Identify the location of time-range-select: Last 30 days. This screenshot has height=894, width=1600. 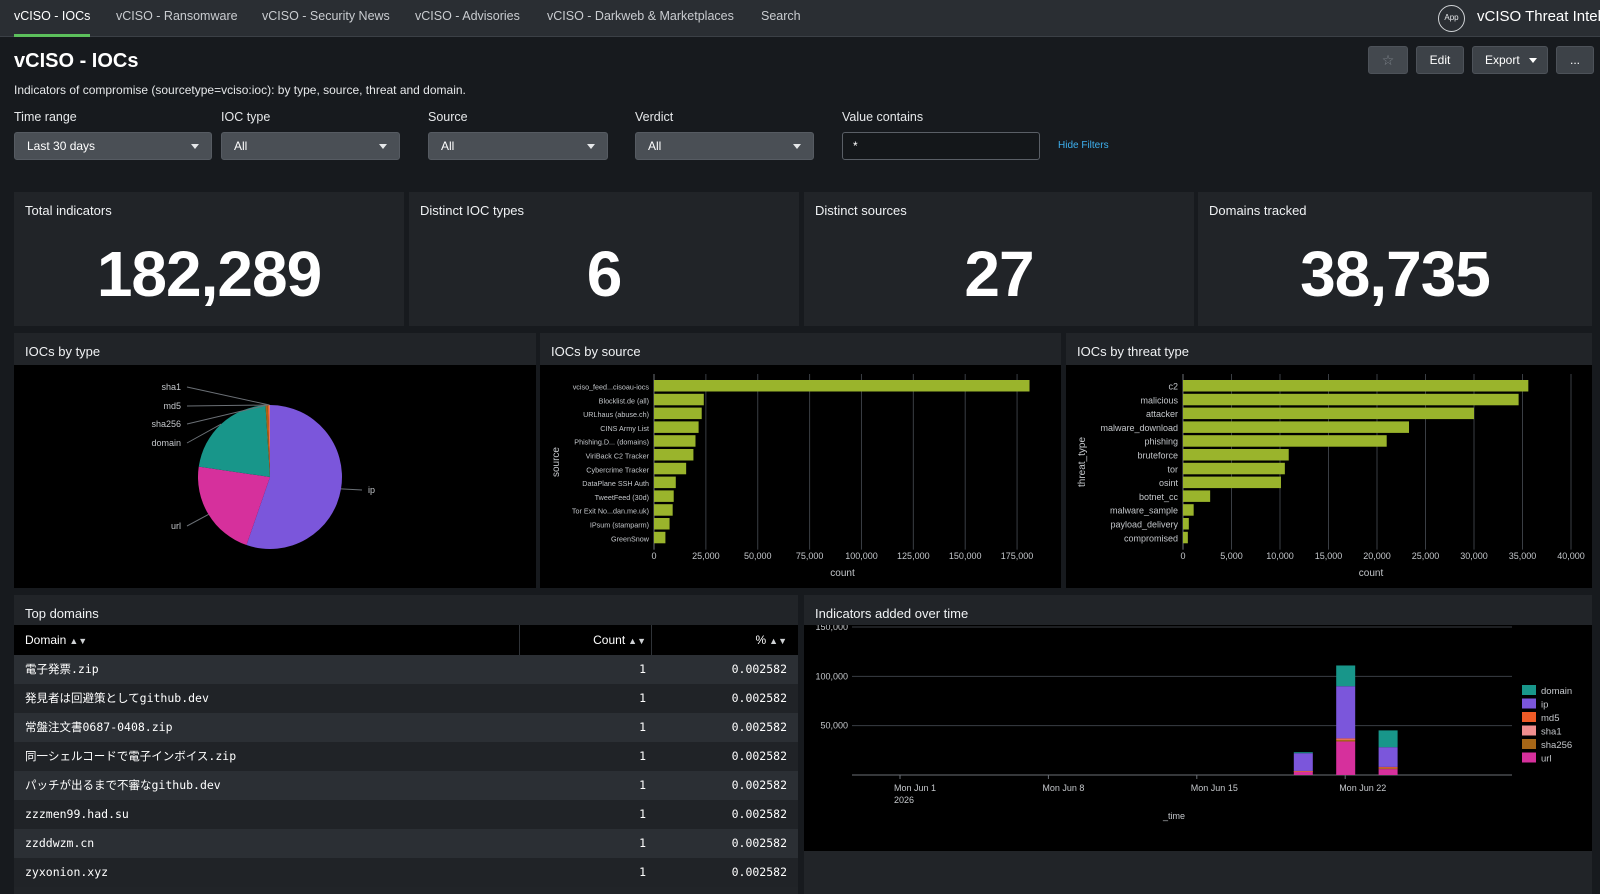
(113, 146).